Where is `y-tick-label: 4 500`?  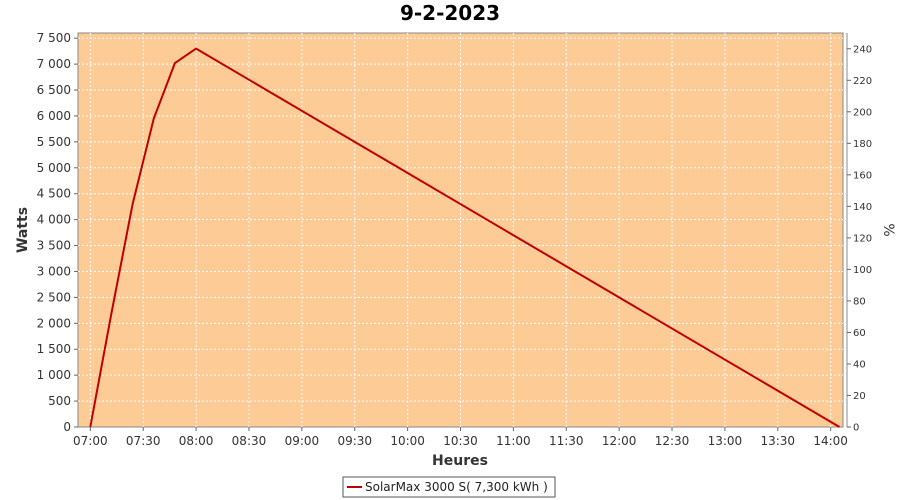
y-tick-label: 4 500 is located at coordinates (54, 194).